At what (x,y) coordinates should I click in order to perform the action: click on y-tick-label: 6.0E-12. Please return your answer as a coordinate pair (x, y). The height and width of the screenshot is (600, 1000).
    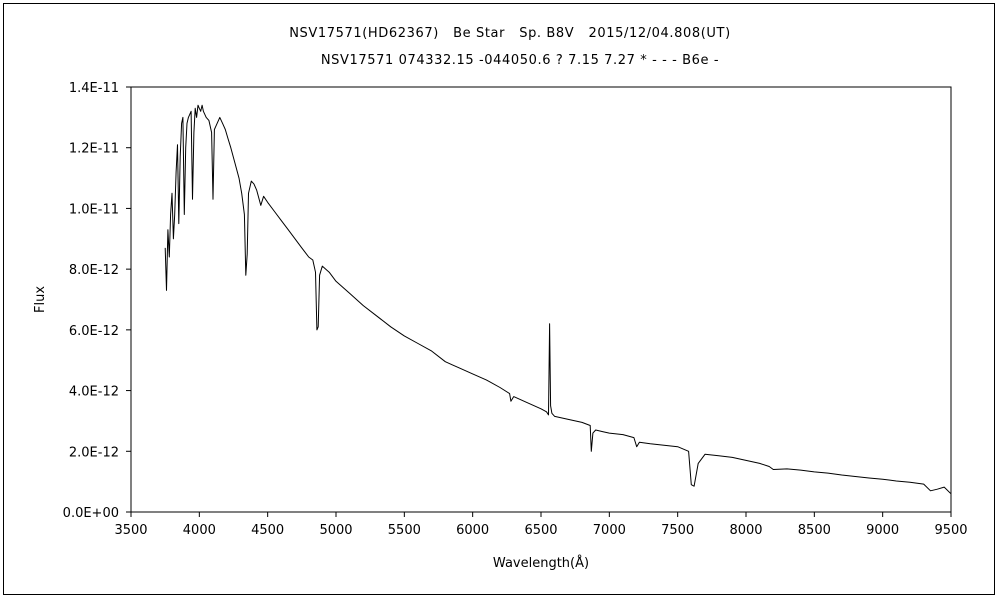
    Looking at the image, I should click on (94, 331).